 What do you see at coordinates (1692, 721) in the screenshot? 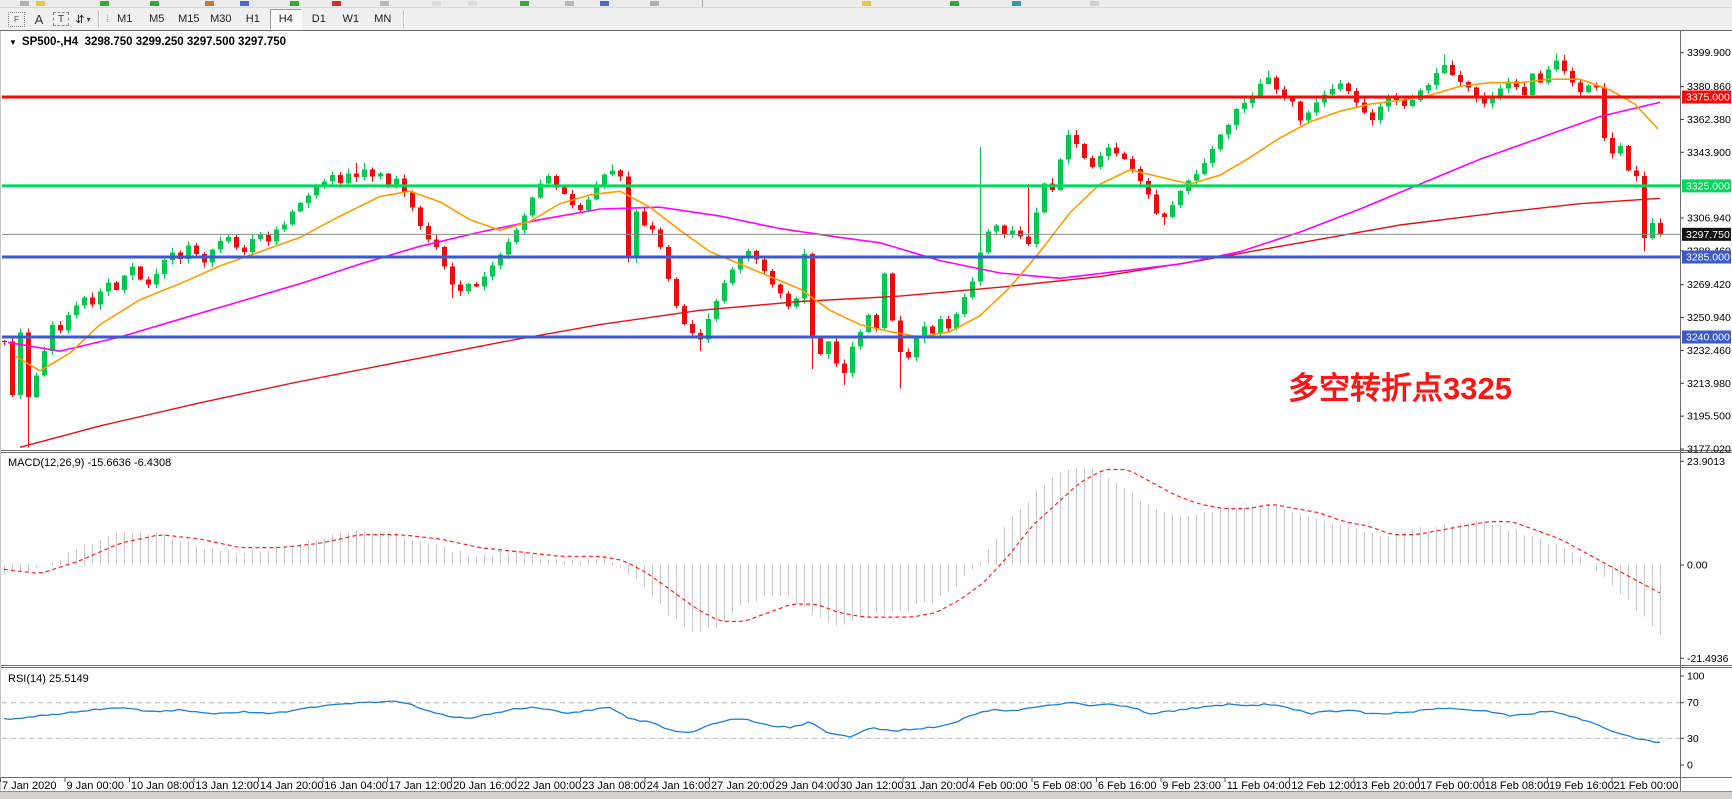
I see `rsi-axis: 100 70 30 0` at bounding box center [1692, 721].